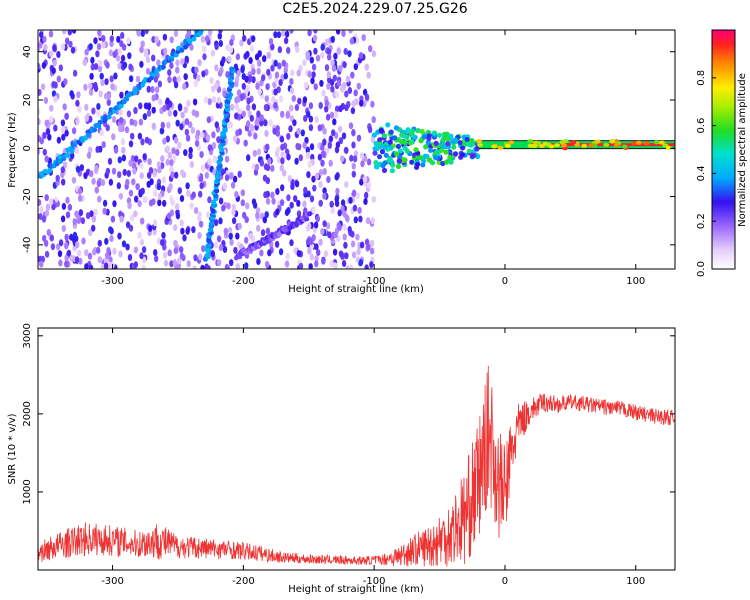 Image resolution: width=750 pixels, height=600 pixels. Describe the element at coordinates (27, 196) in the screenshot. I see `spectrogram-y-tick-label: -20` at that location.